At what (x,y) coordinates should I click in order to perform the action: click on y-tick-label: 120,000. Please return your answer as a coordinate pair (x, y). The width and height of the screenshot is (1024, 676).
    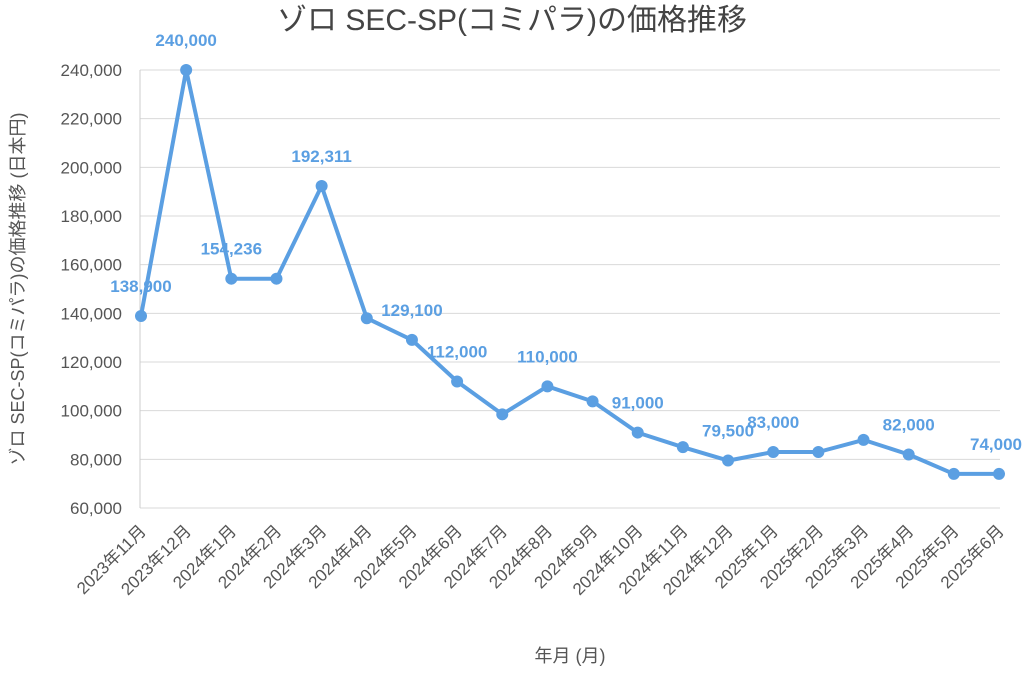
    Looking at the image, I should click on (91, 362).